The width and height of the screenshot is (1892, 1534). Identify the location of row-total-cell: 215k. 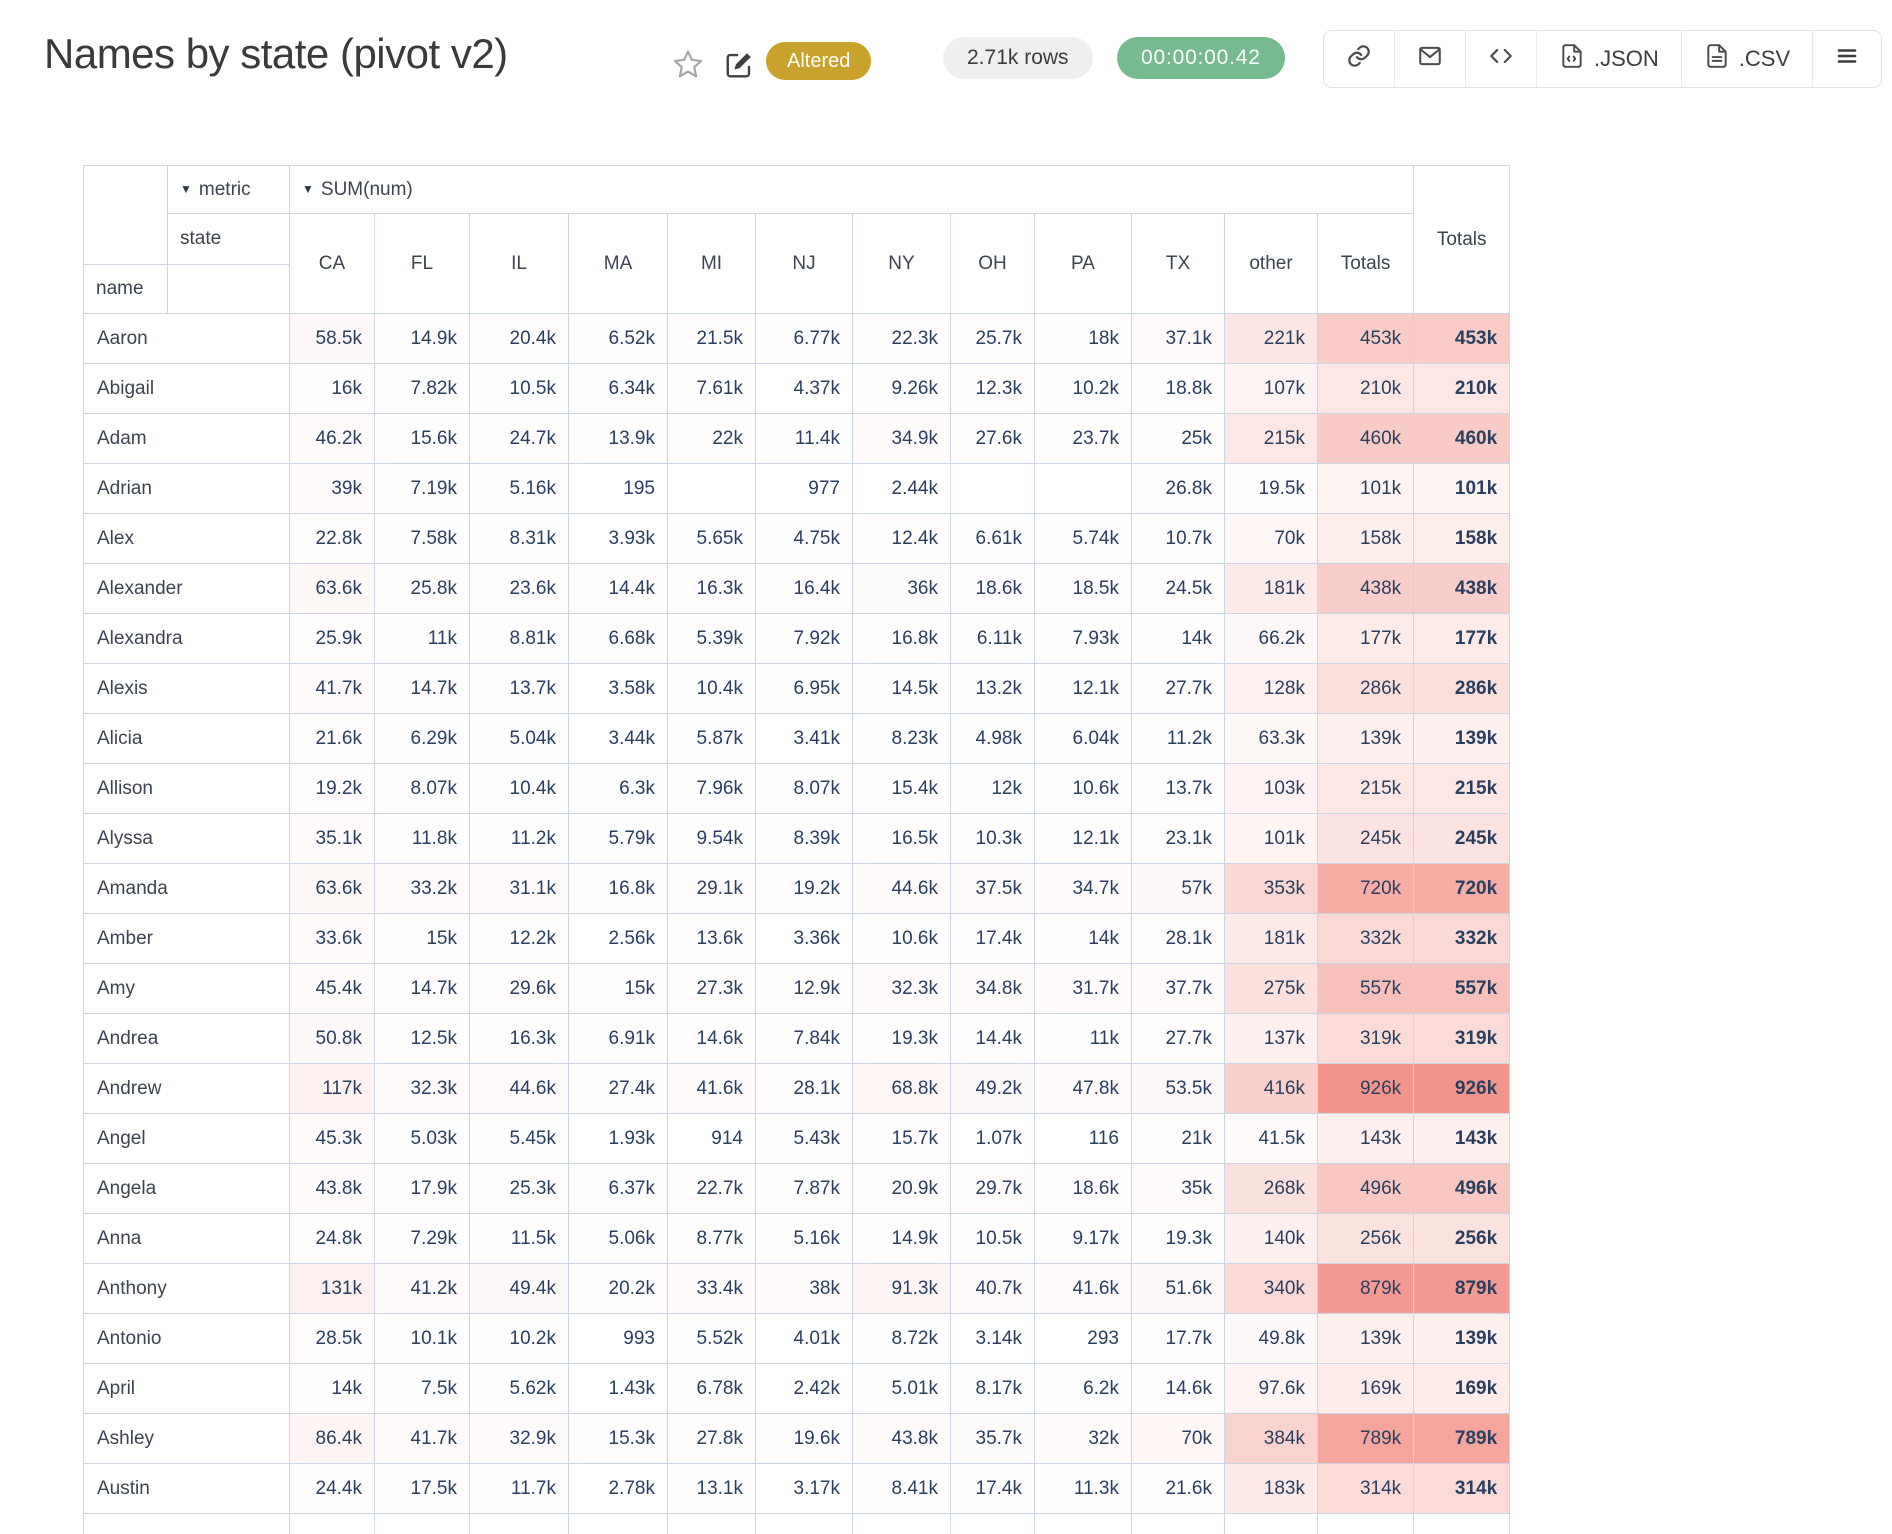
(1462, 788).